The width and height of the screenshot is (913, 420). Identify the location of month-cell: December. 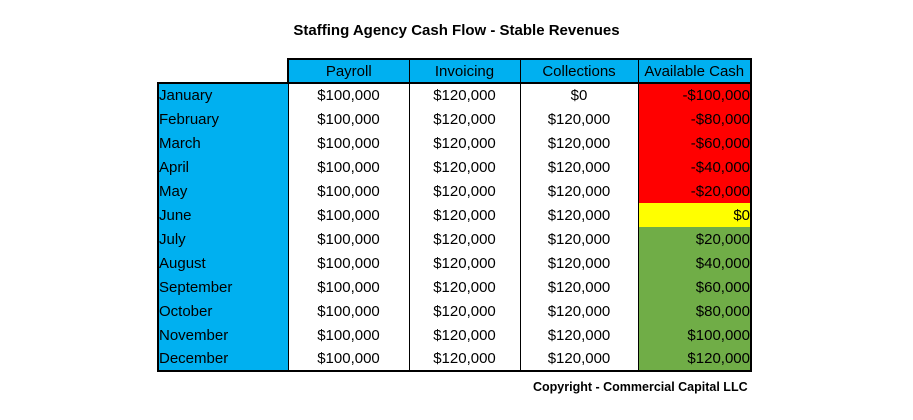
(223, 359).